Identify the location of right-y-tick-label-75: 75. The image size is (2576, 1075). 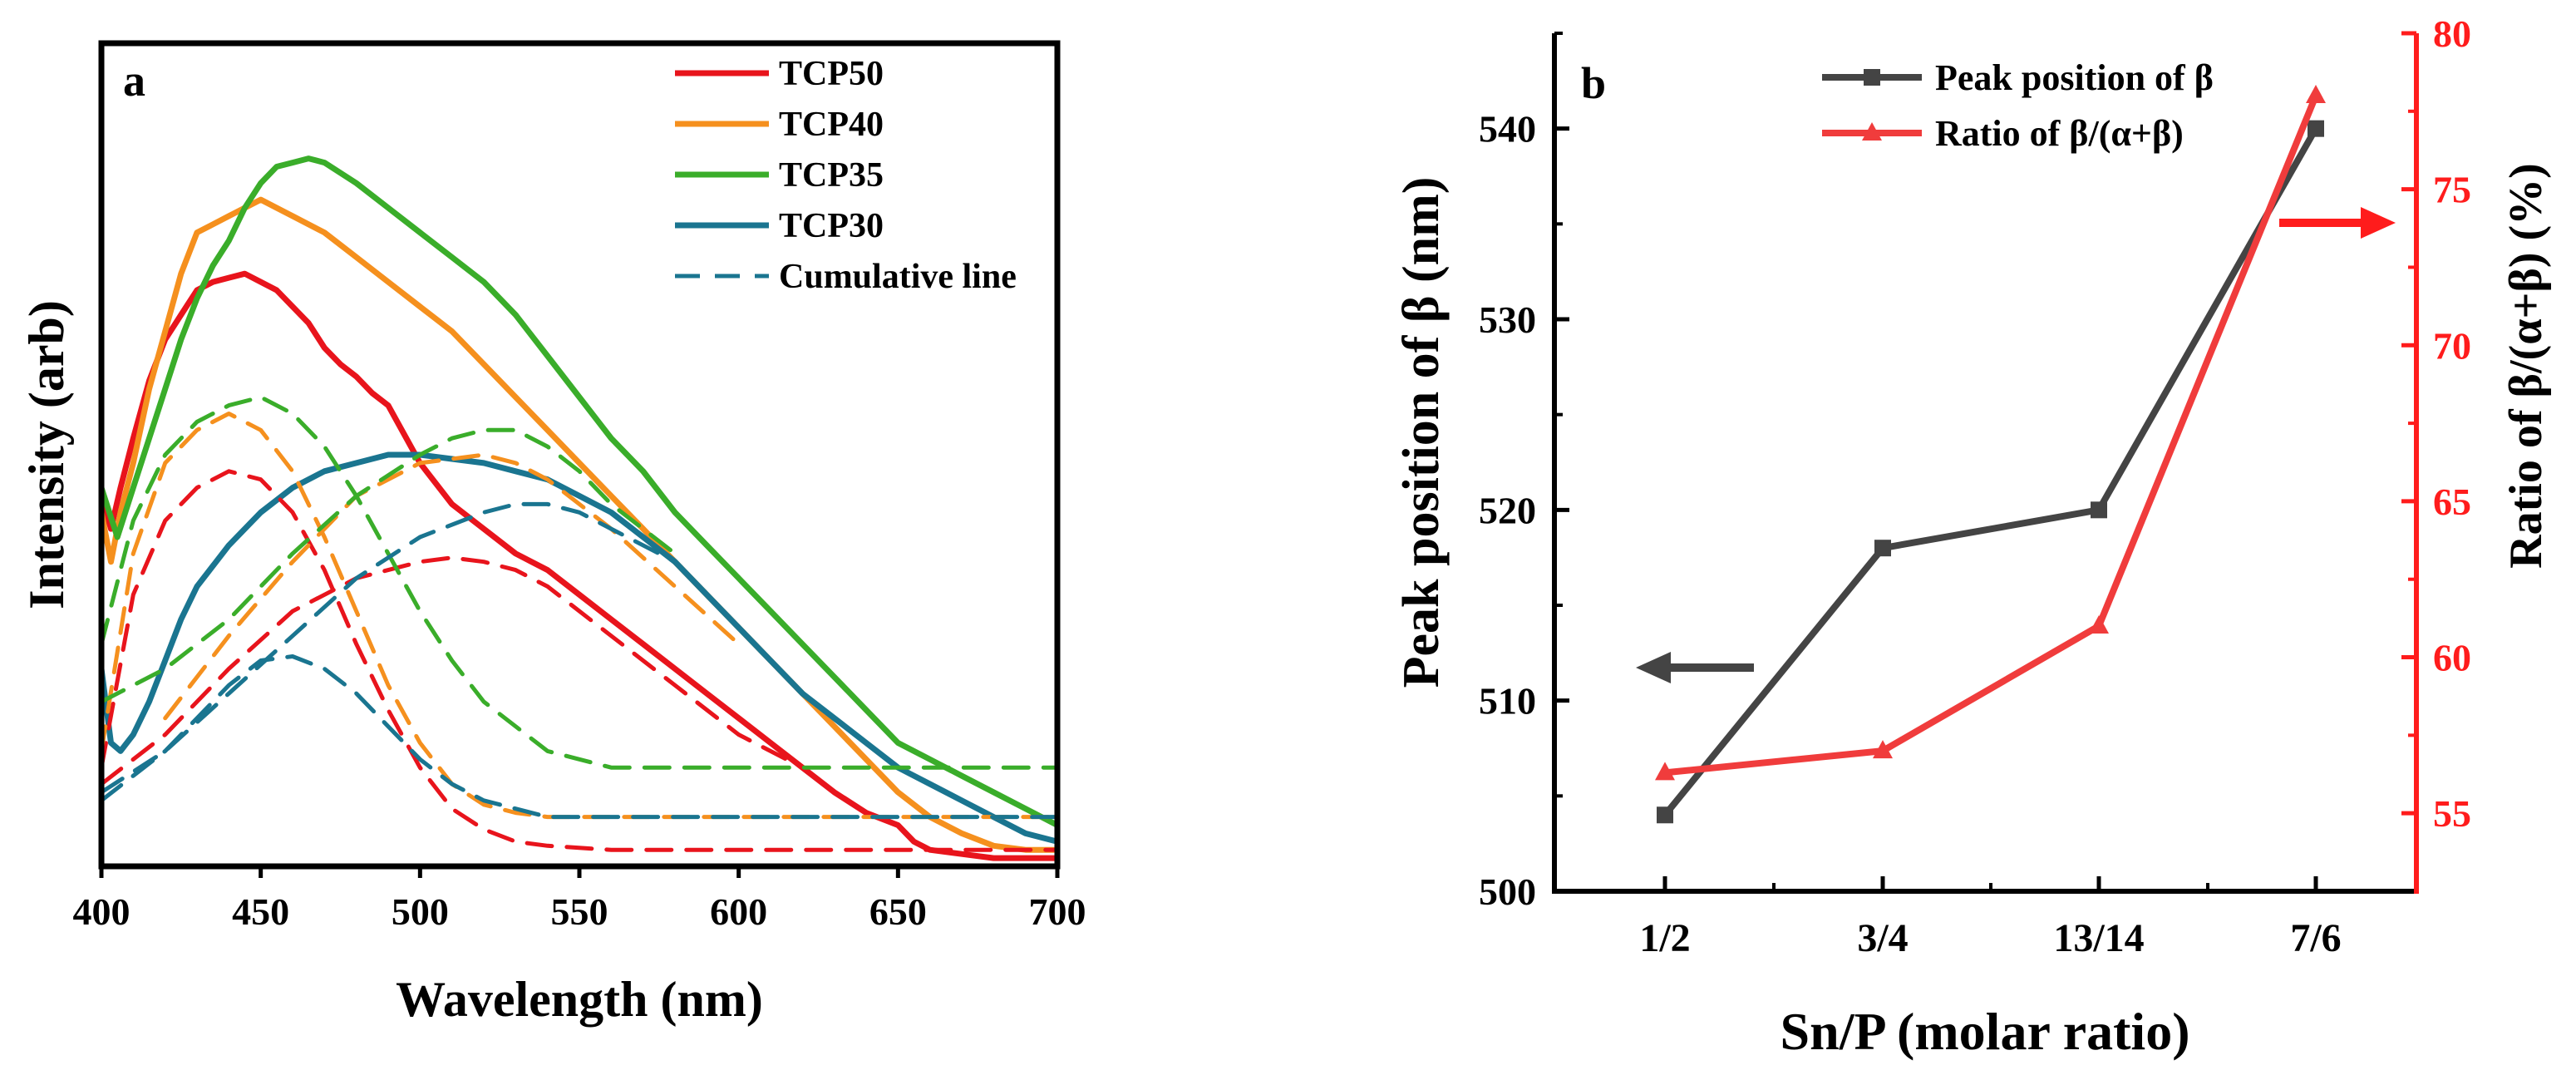
(2452, 190).